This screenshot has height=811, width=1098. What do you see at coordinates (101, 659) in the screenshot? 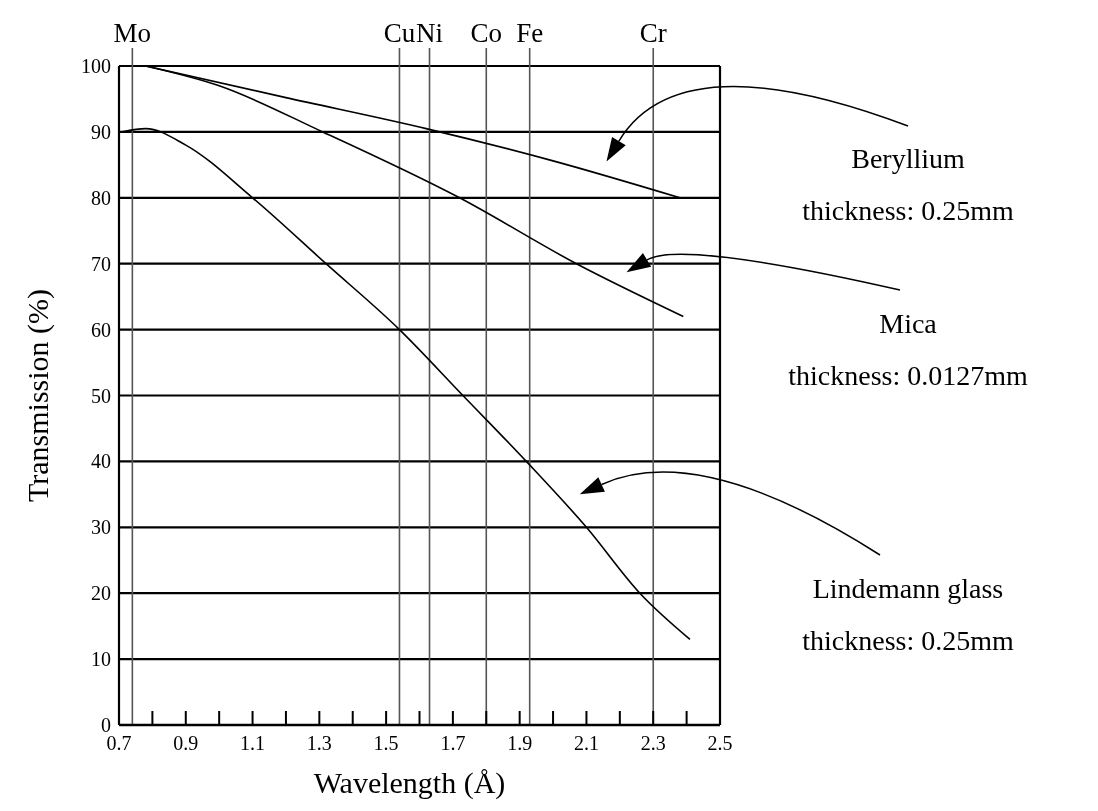
I see `y-tick-label: 10` at bounding box center [101, 659].